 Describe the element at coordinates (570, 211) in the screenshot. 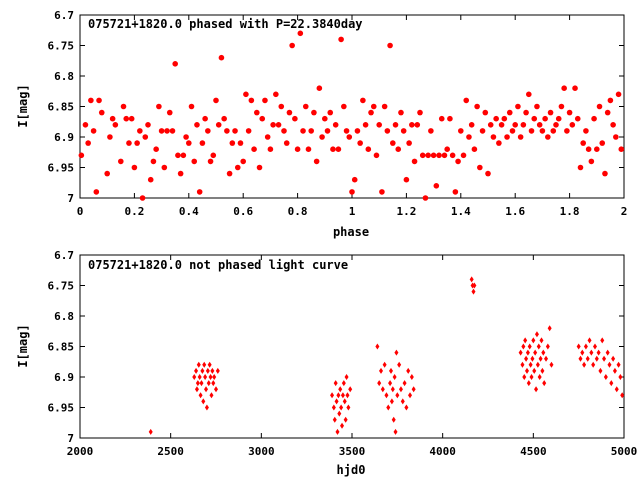

I see `phased-x-tick-label: 1.8` at that location.